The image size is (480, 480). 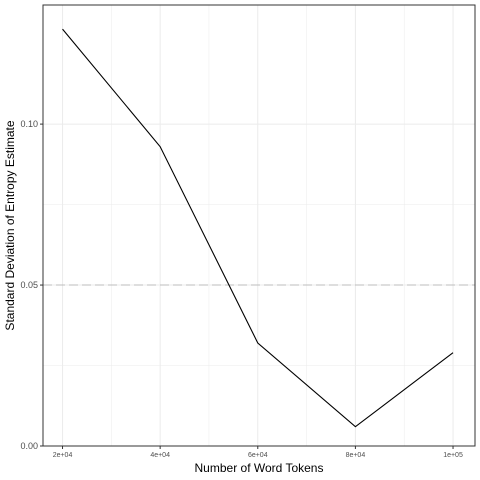 What do you see at coordinates (160, 455) in the screenshot?
I see `x-tick-label: 4e+04` at bounding box center [160, 455].